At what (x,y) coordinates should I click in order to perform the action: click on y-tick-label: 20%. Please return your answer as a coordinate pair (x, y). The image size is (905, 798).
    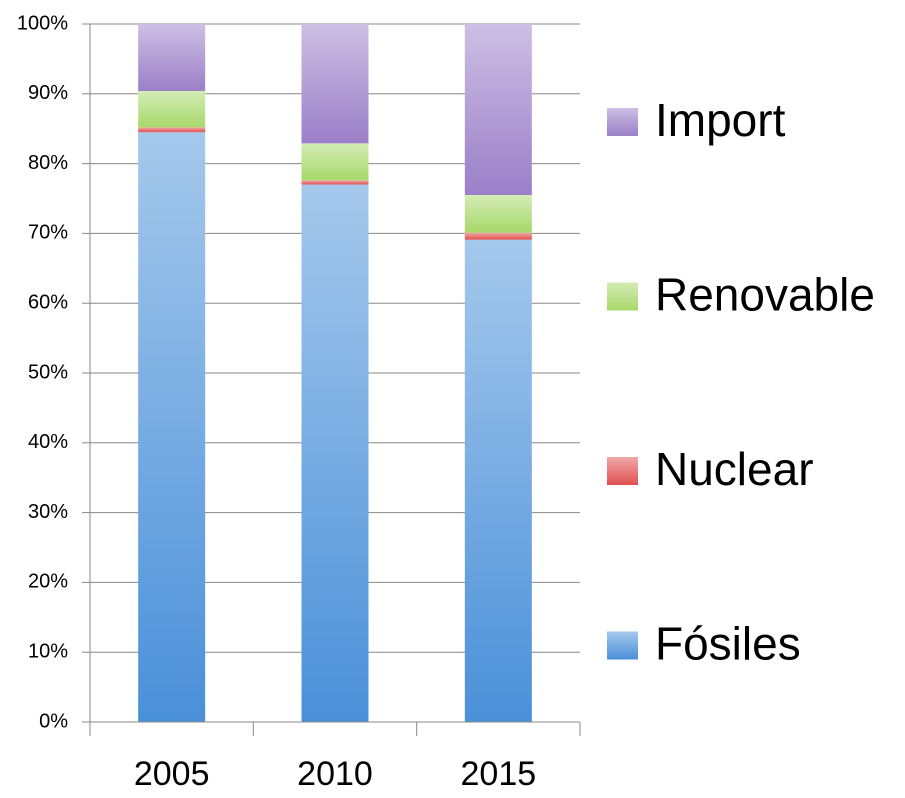
    Looking at the image, I should click on (48, 582).